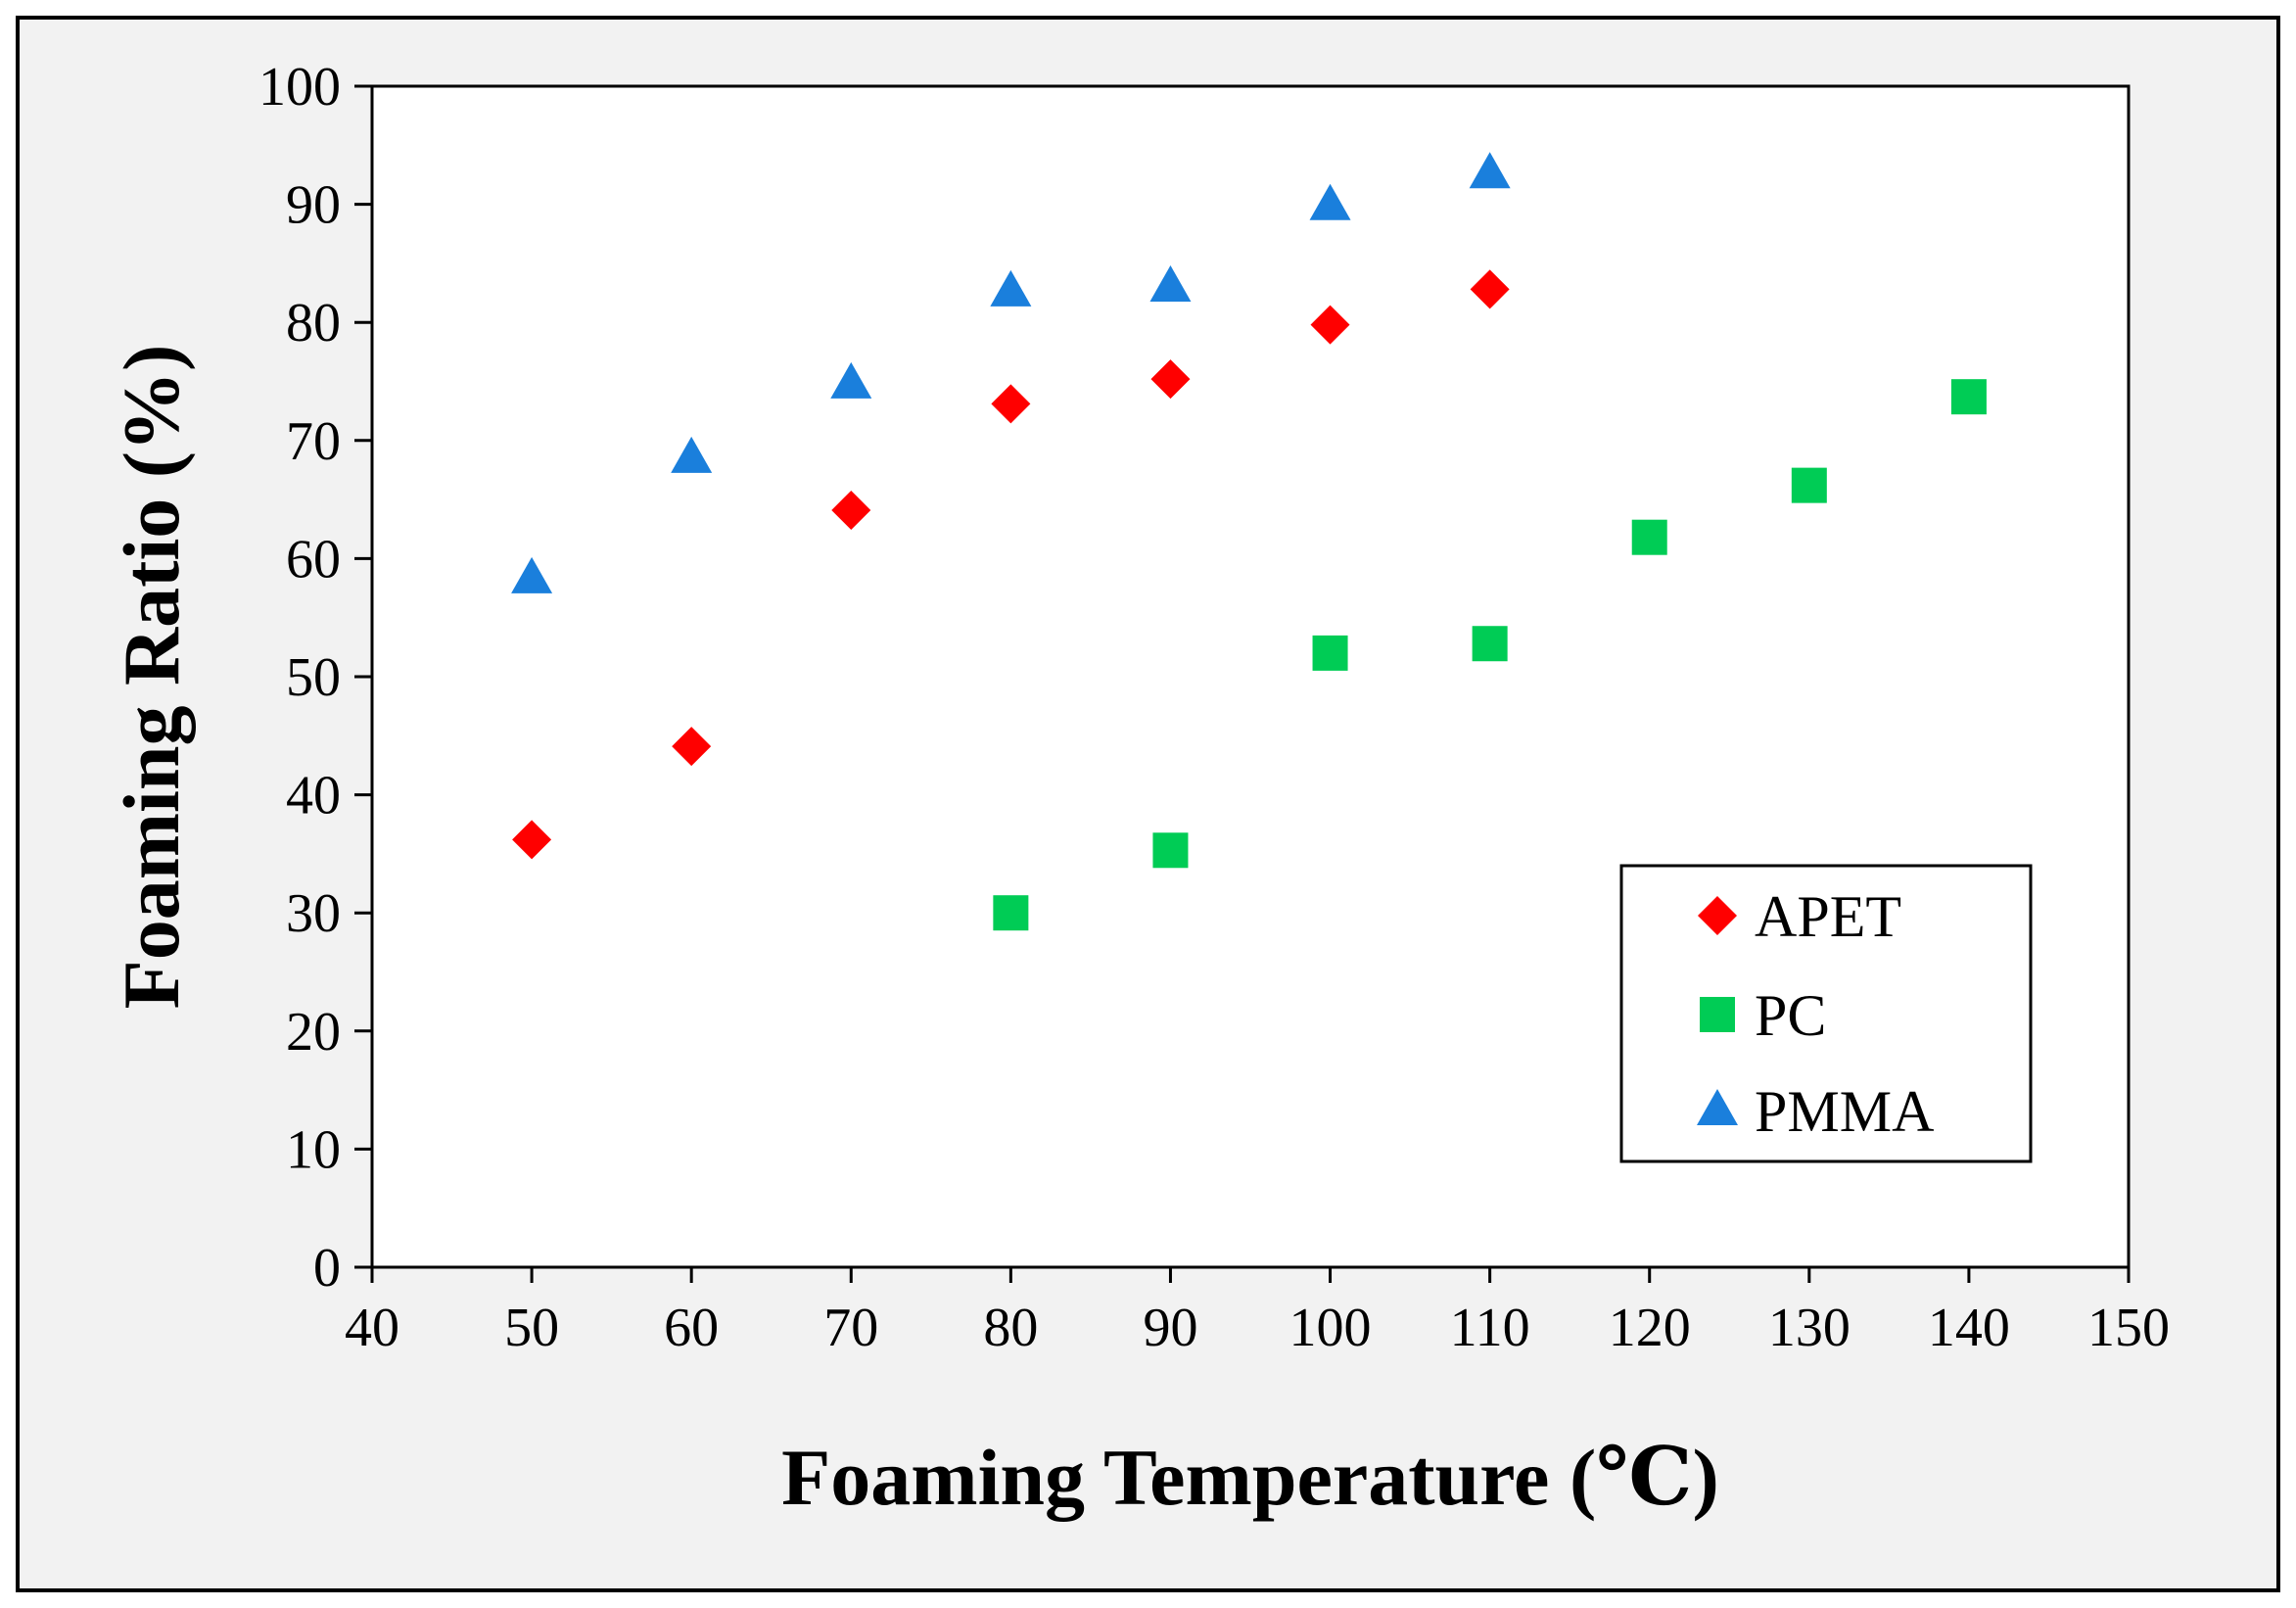  What do you see at coordinates (1809, 1328) in the screenshot?
I see `x-tick-label: 130` at bounding box center [1809, 1328].